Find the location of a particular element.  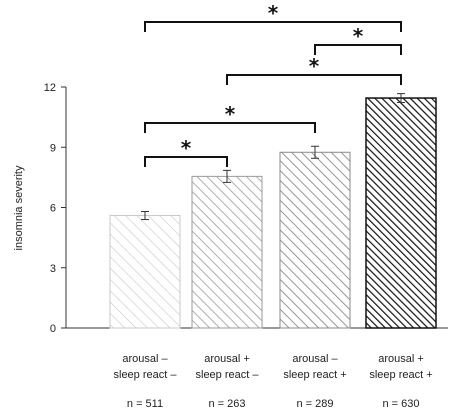

sample-size-label: n = 511 is located at coordinates (145, 404).